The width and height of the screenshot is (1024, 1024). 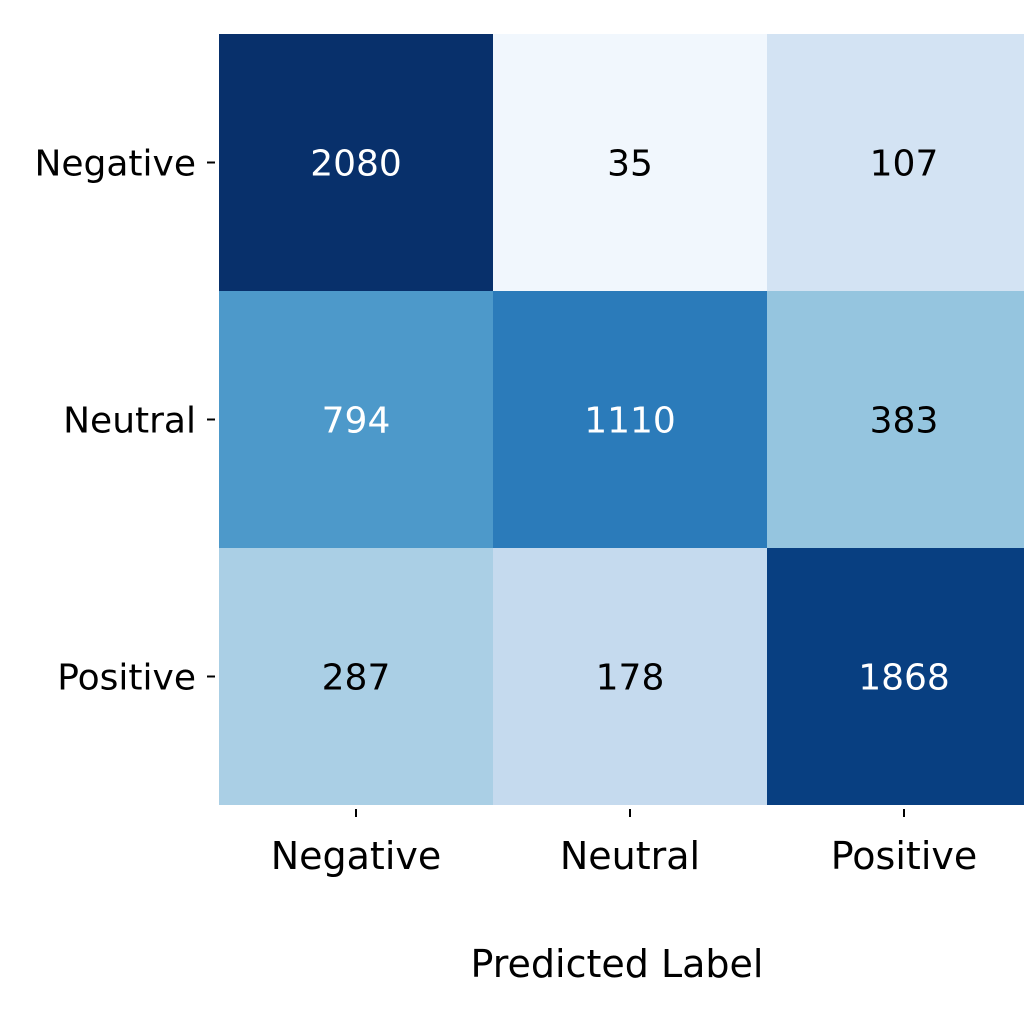 What do you see at coordinates (904, 856) in the screenshot?
I see `x-tick-label: Positive` at bounding box center [904, 856].